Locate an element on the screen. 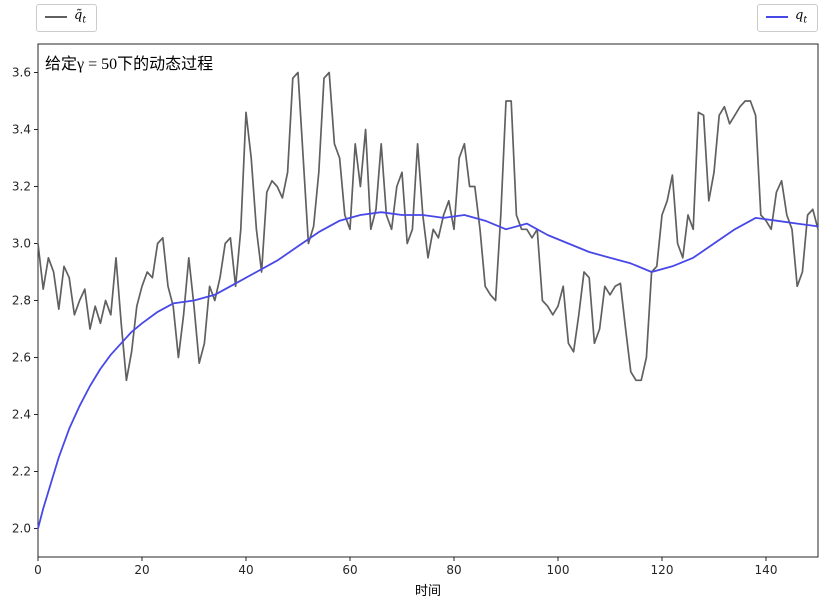  legend-q-sub: t is located at coordinates (805, 20).